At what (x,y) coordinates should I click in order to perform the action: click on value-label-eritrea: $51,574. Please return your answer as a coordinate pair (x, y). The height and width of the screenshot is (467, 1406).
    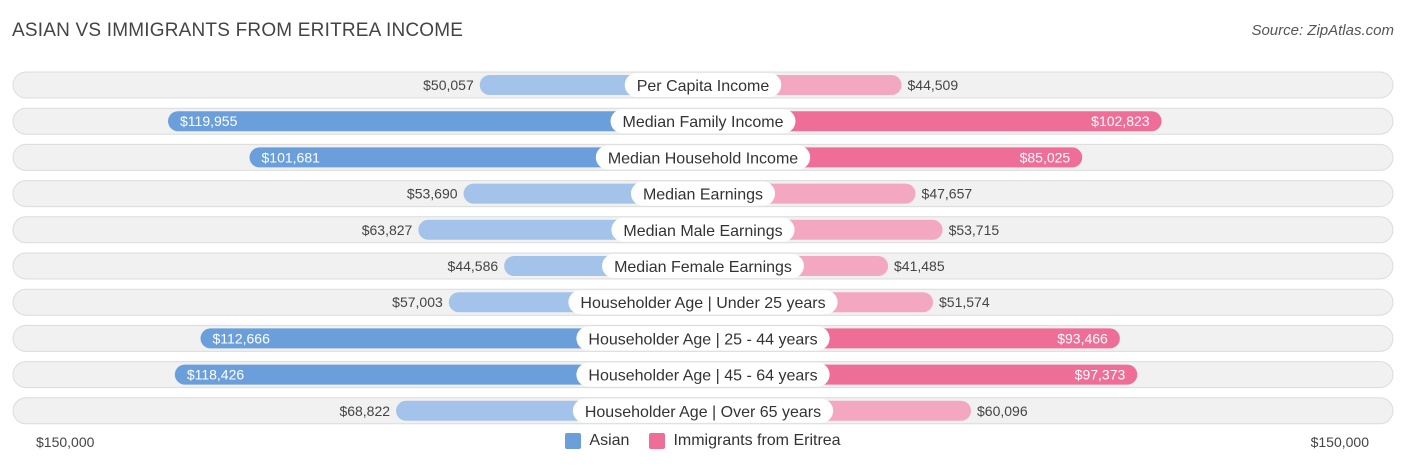
    Looking at the image, I should click on (964, 302).